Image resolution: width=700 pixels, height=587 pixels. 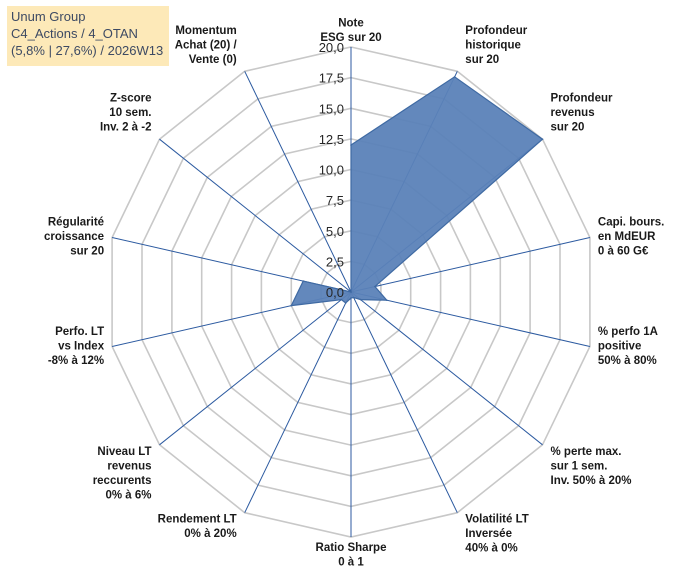 I want to click on axis-label: Momentum Achat (20) / Vente (0), so click(x=206, y=45).